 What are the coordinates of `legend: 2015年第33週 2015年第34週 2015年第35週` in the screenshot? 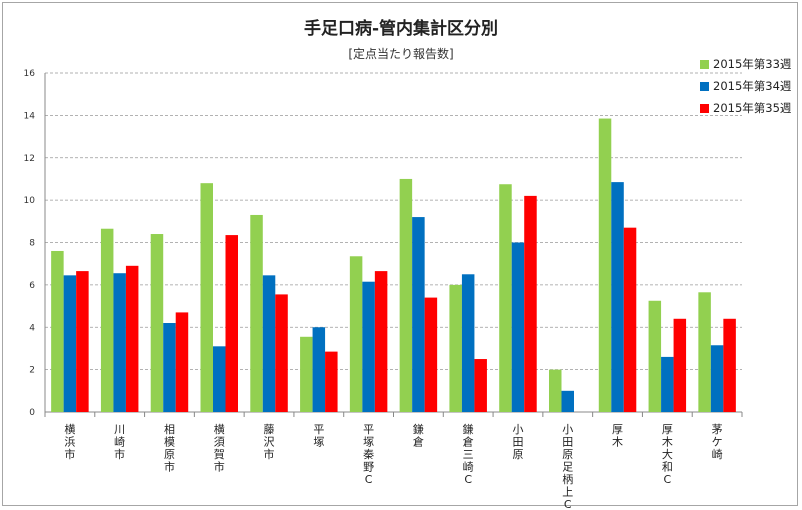 It's located at (748, 86).